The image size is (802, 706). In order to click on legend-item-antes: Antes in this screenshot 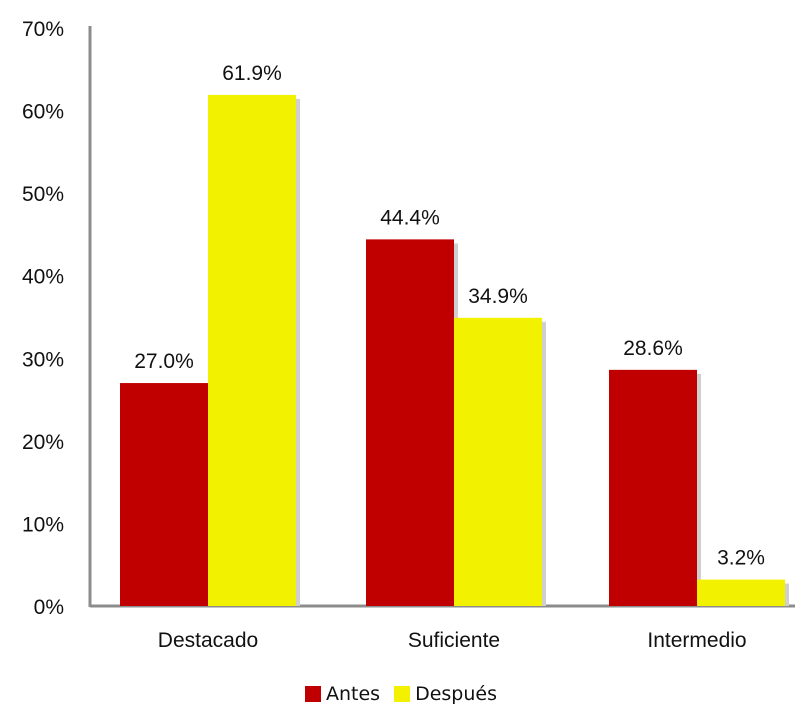, I will do `click(342, 694)`.